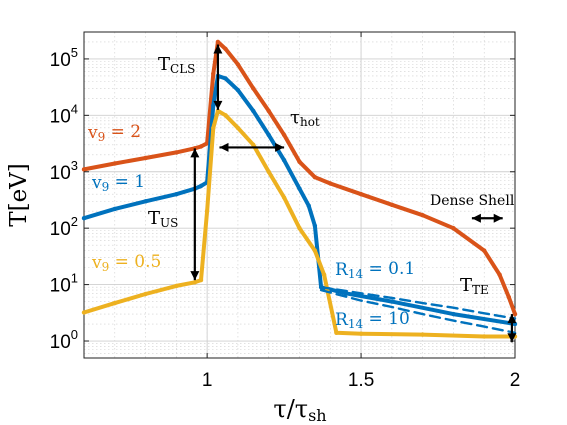 Image resolution: width=567 pixels, height=425 pixels. What do you see at coordinates (218, 77) in the screenshot?
I see `tcls-arrow` at bounding box center [218, 77].